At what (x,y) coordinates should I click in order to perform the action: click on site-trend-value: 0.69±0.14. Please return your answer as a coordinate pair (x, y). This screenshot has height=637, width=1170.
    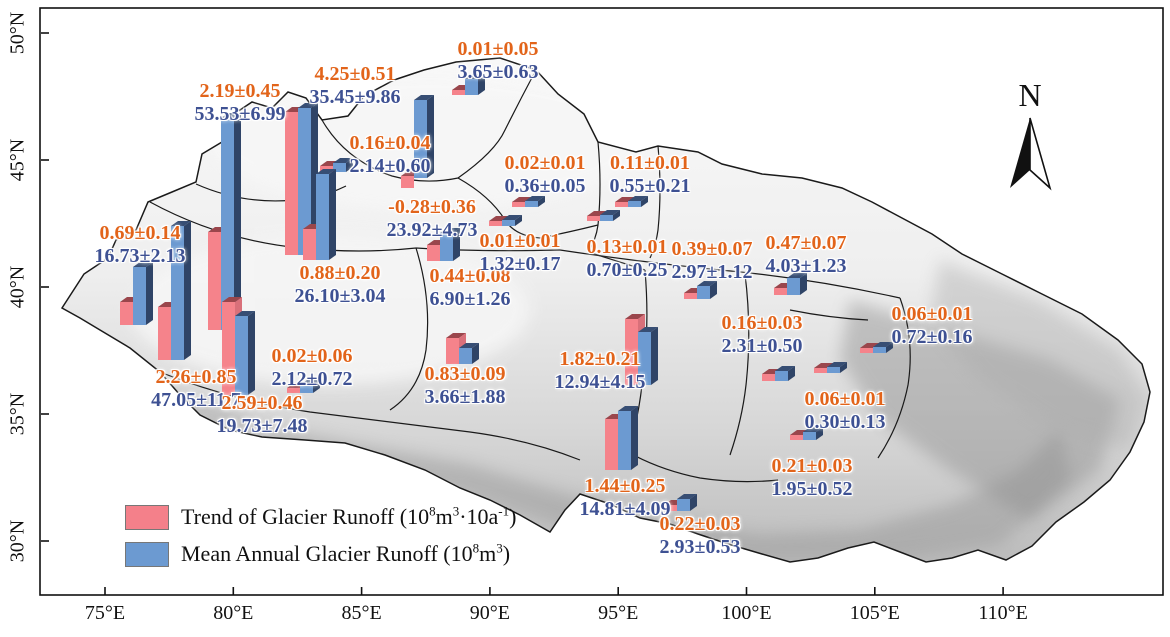
    Looking at the image, I should click on (140, 233).